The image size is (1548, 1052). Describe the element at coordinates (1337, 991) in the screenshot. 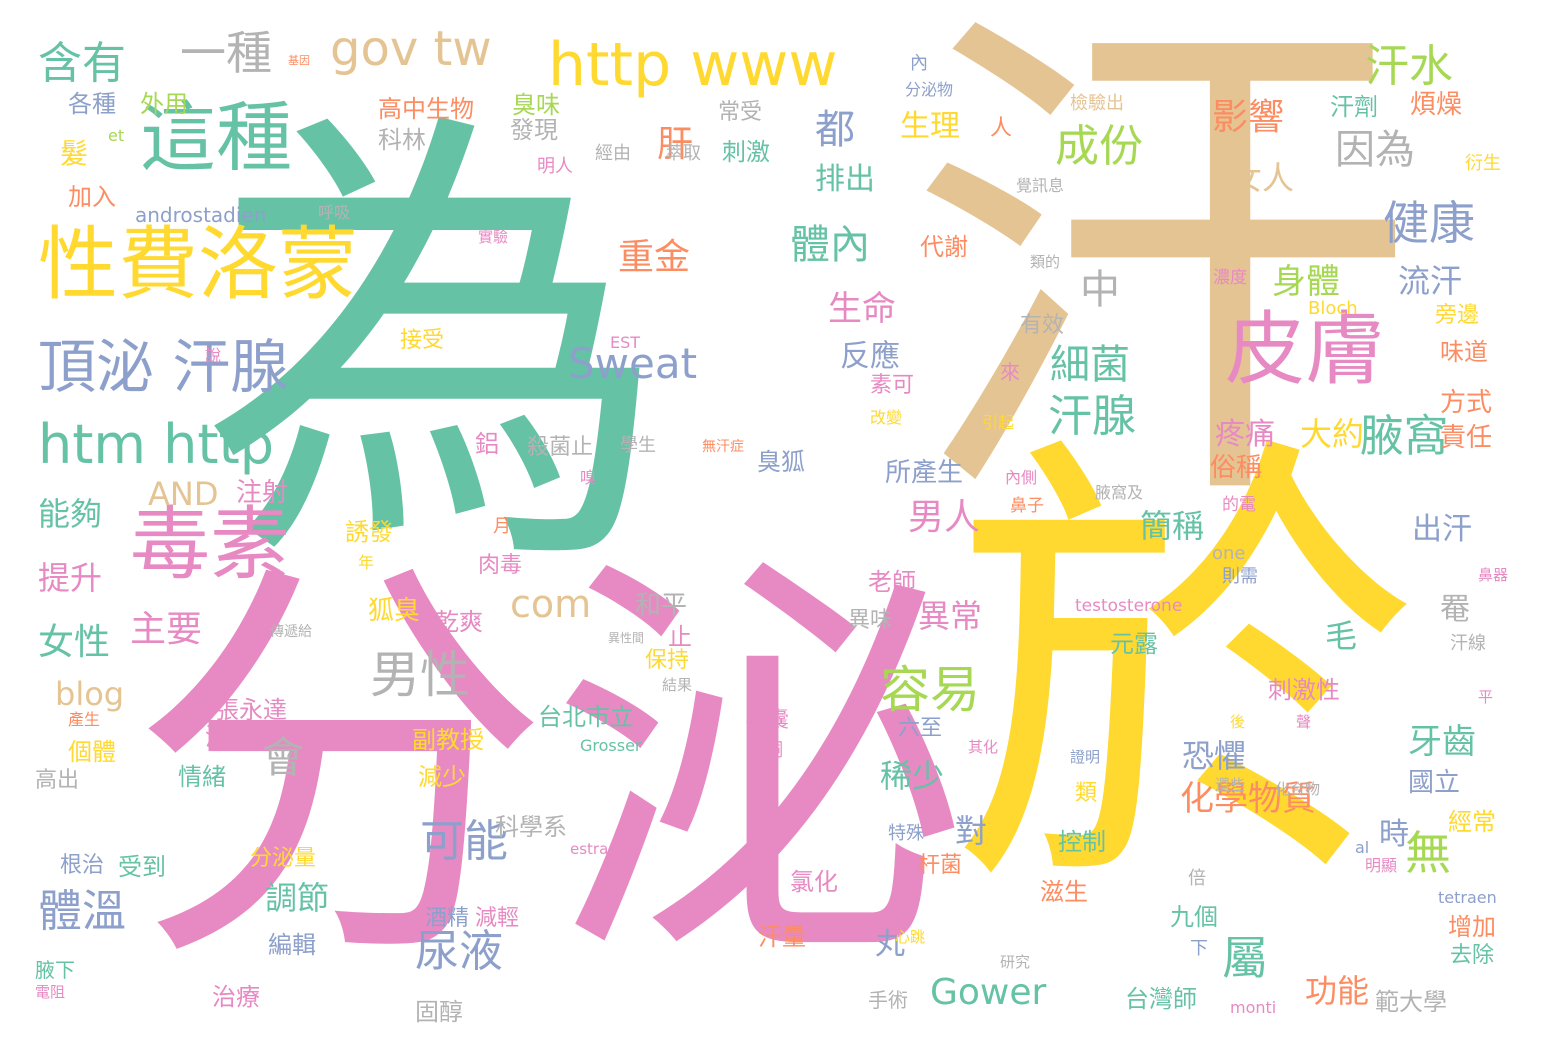

I see `cloud-word: 功能` at that location.